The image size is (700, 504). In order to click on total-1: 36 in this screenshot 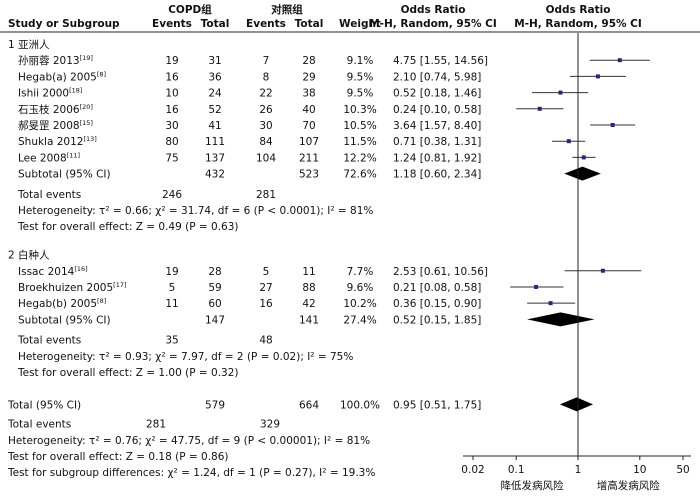, I will do `click(215, 77)`.